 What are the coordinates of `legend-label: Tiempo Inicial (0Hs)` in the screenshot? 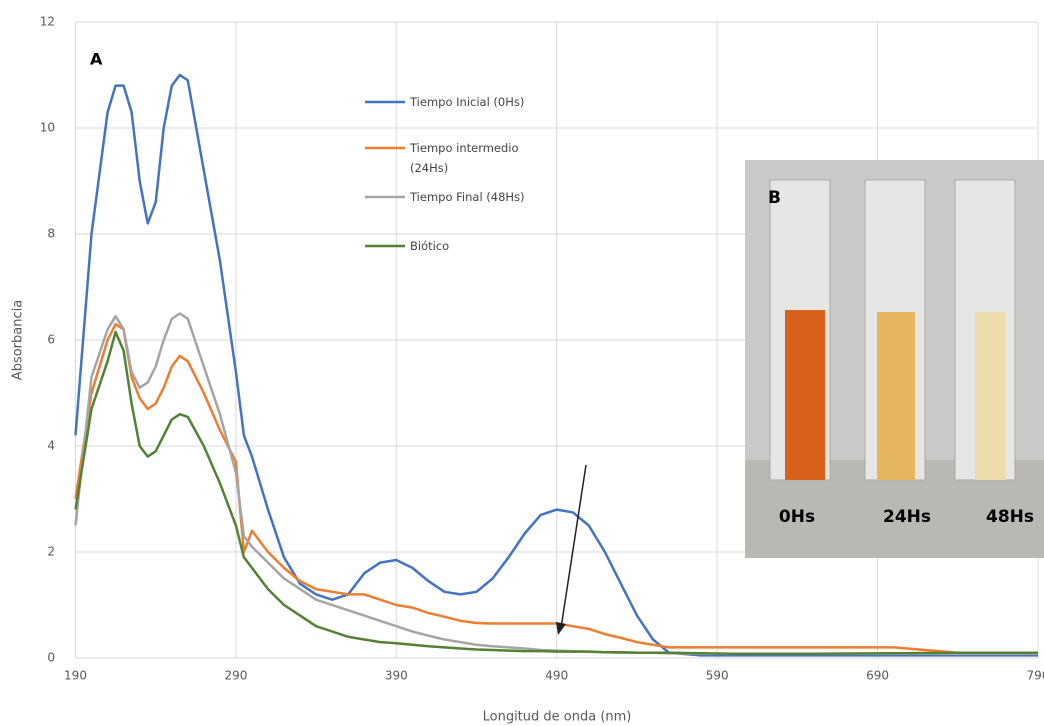 It's located at (467, 102).